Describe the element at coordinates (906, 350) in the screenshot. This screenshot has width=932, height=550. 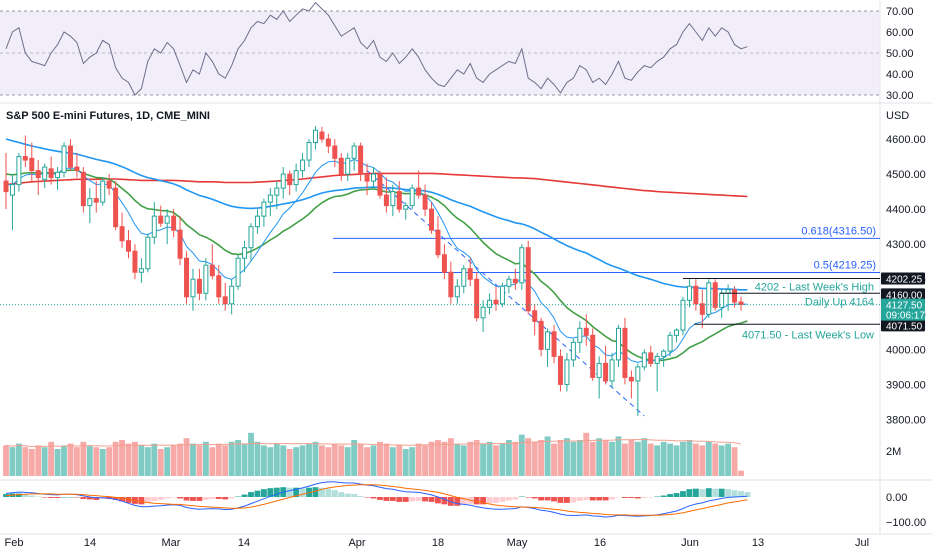
I see `price-tick-label: 4000.00` at that location.